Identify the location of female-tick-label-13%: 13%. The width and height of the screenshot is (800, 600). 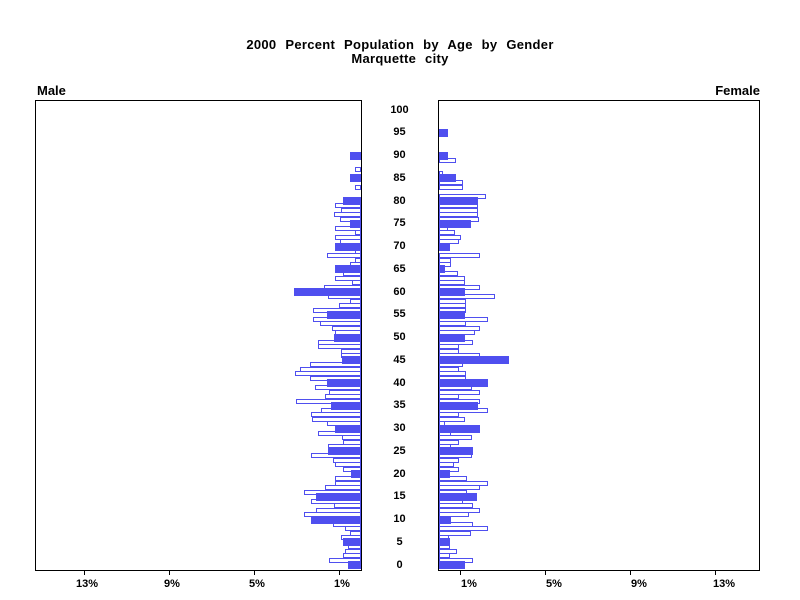
(724, 584).